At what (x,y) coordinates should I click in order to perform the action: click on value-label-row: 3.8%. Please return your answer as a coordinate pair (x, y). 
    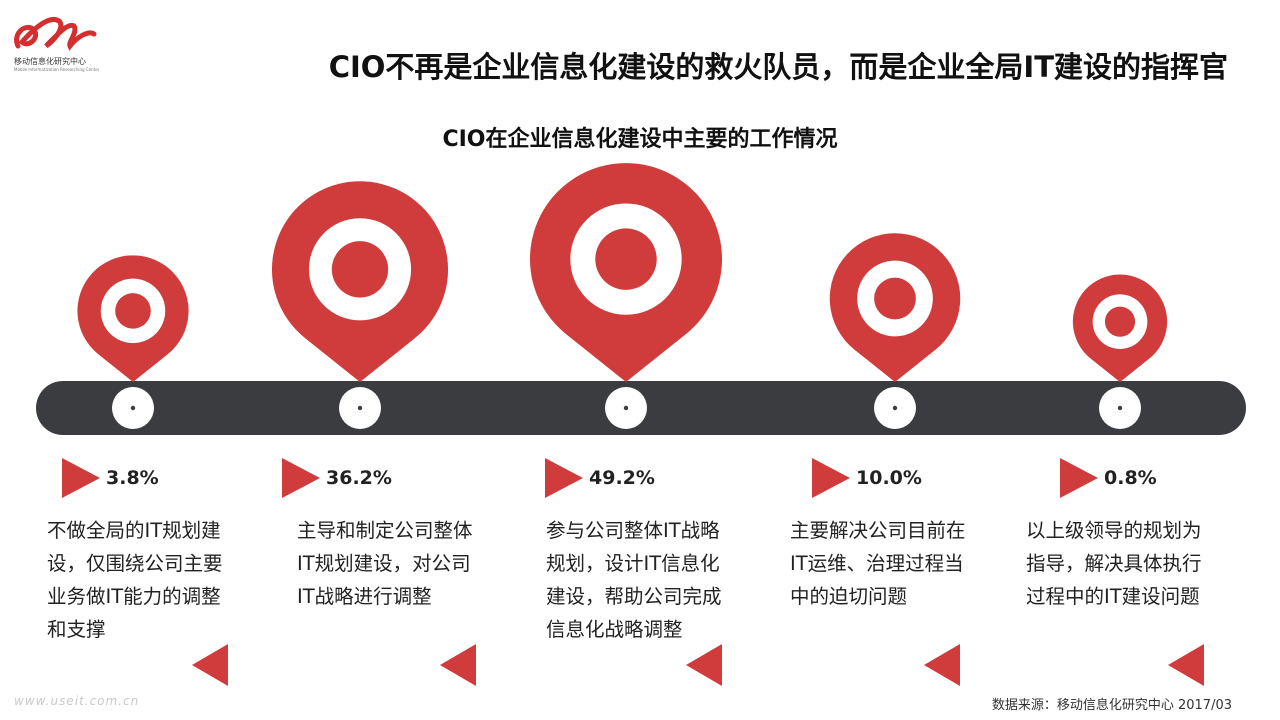
    Looking at the image, I should click on (110, 478).